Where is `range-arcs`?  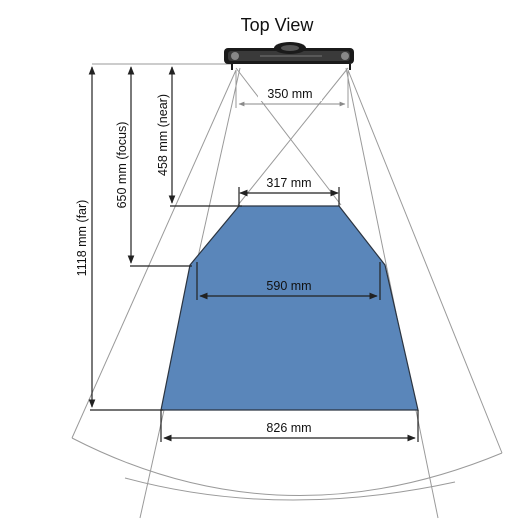
range-arcs is located at coordinates (287, 469).